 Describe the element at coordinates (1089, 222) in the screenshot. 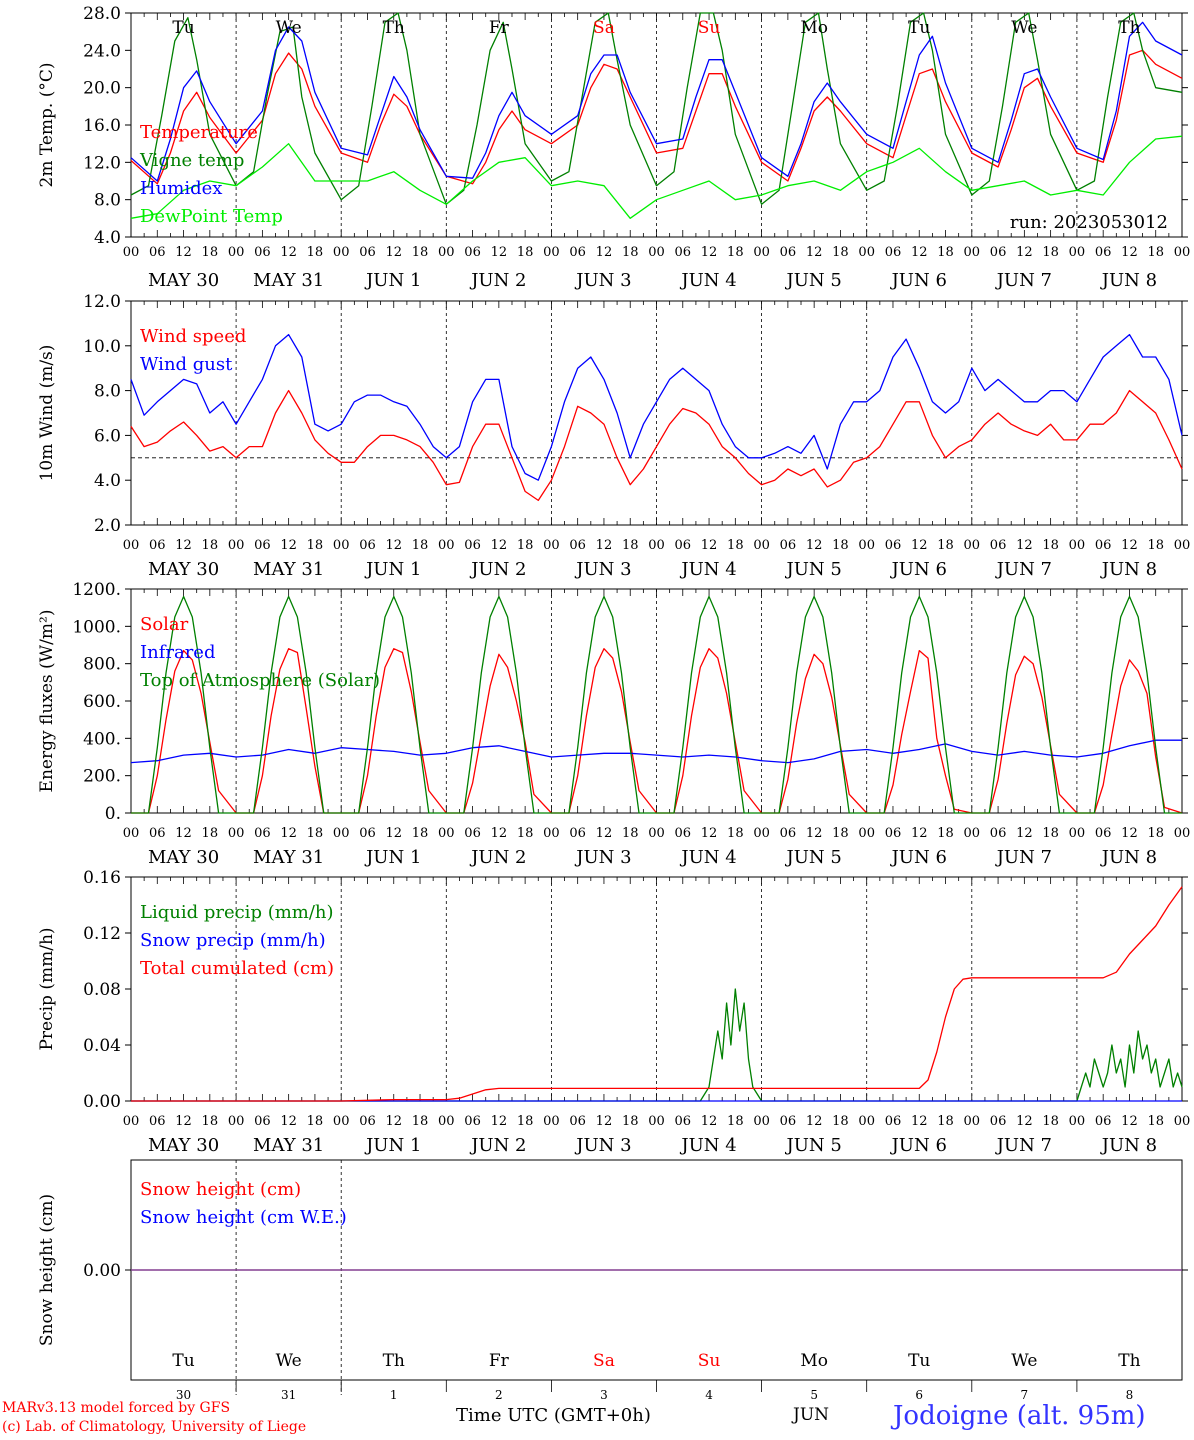

I see `run-annotation: run: 2023053012` at that location.